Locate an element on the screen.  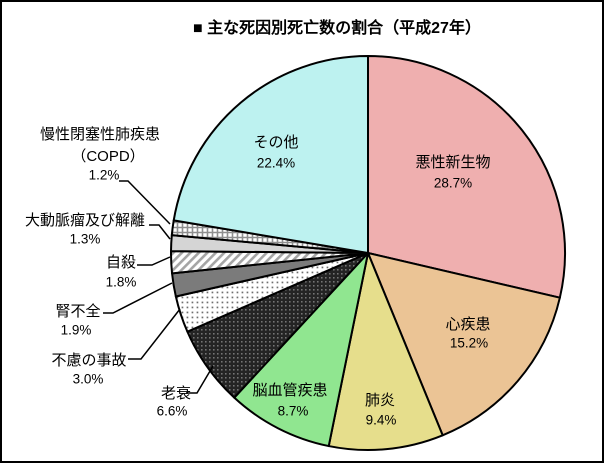
slice-label-aortic-aneurysm-dissection: 大動脈瘤及び解離 is located at coordinates (85, 220).